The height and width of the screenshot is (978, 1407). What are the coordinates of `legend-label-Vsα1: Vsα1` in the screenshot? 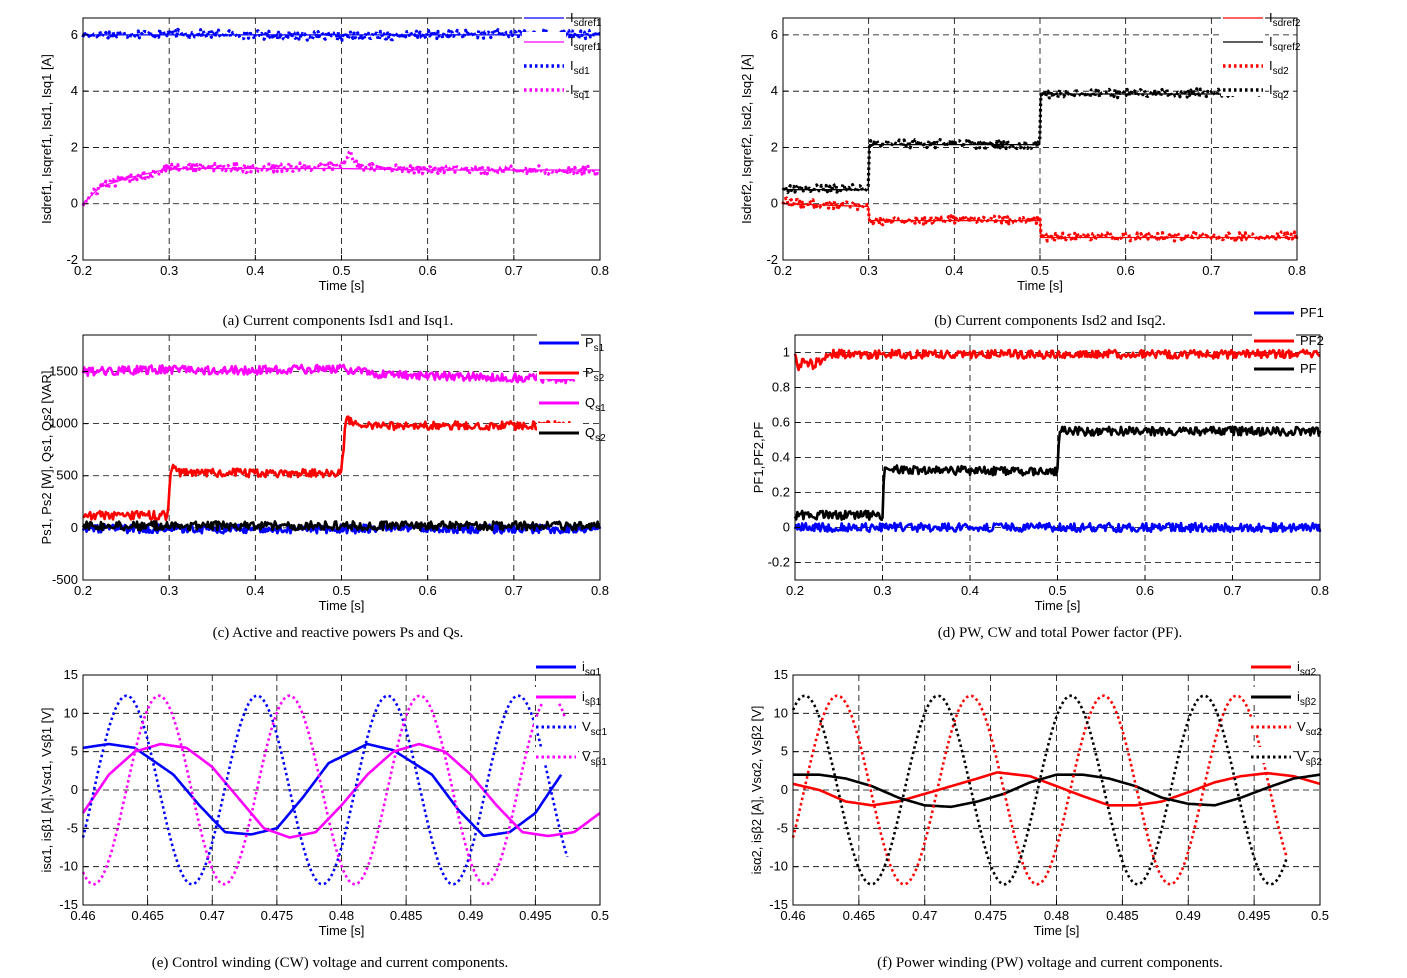 It's located at (594, 728).